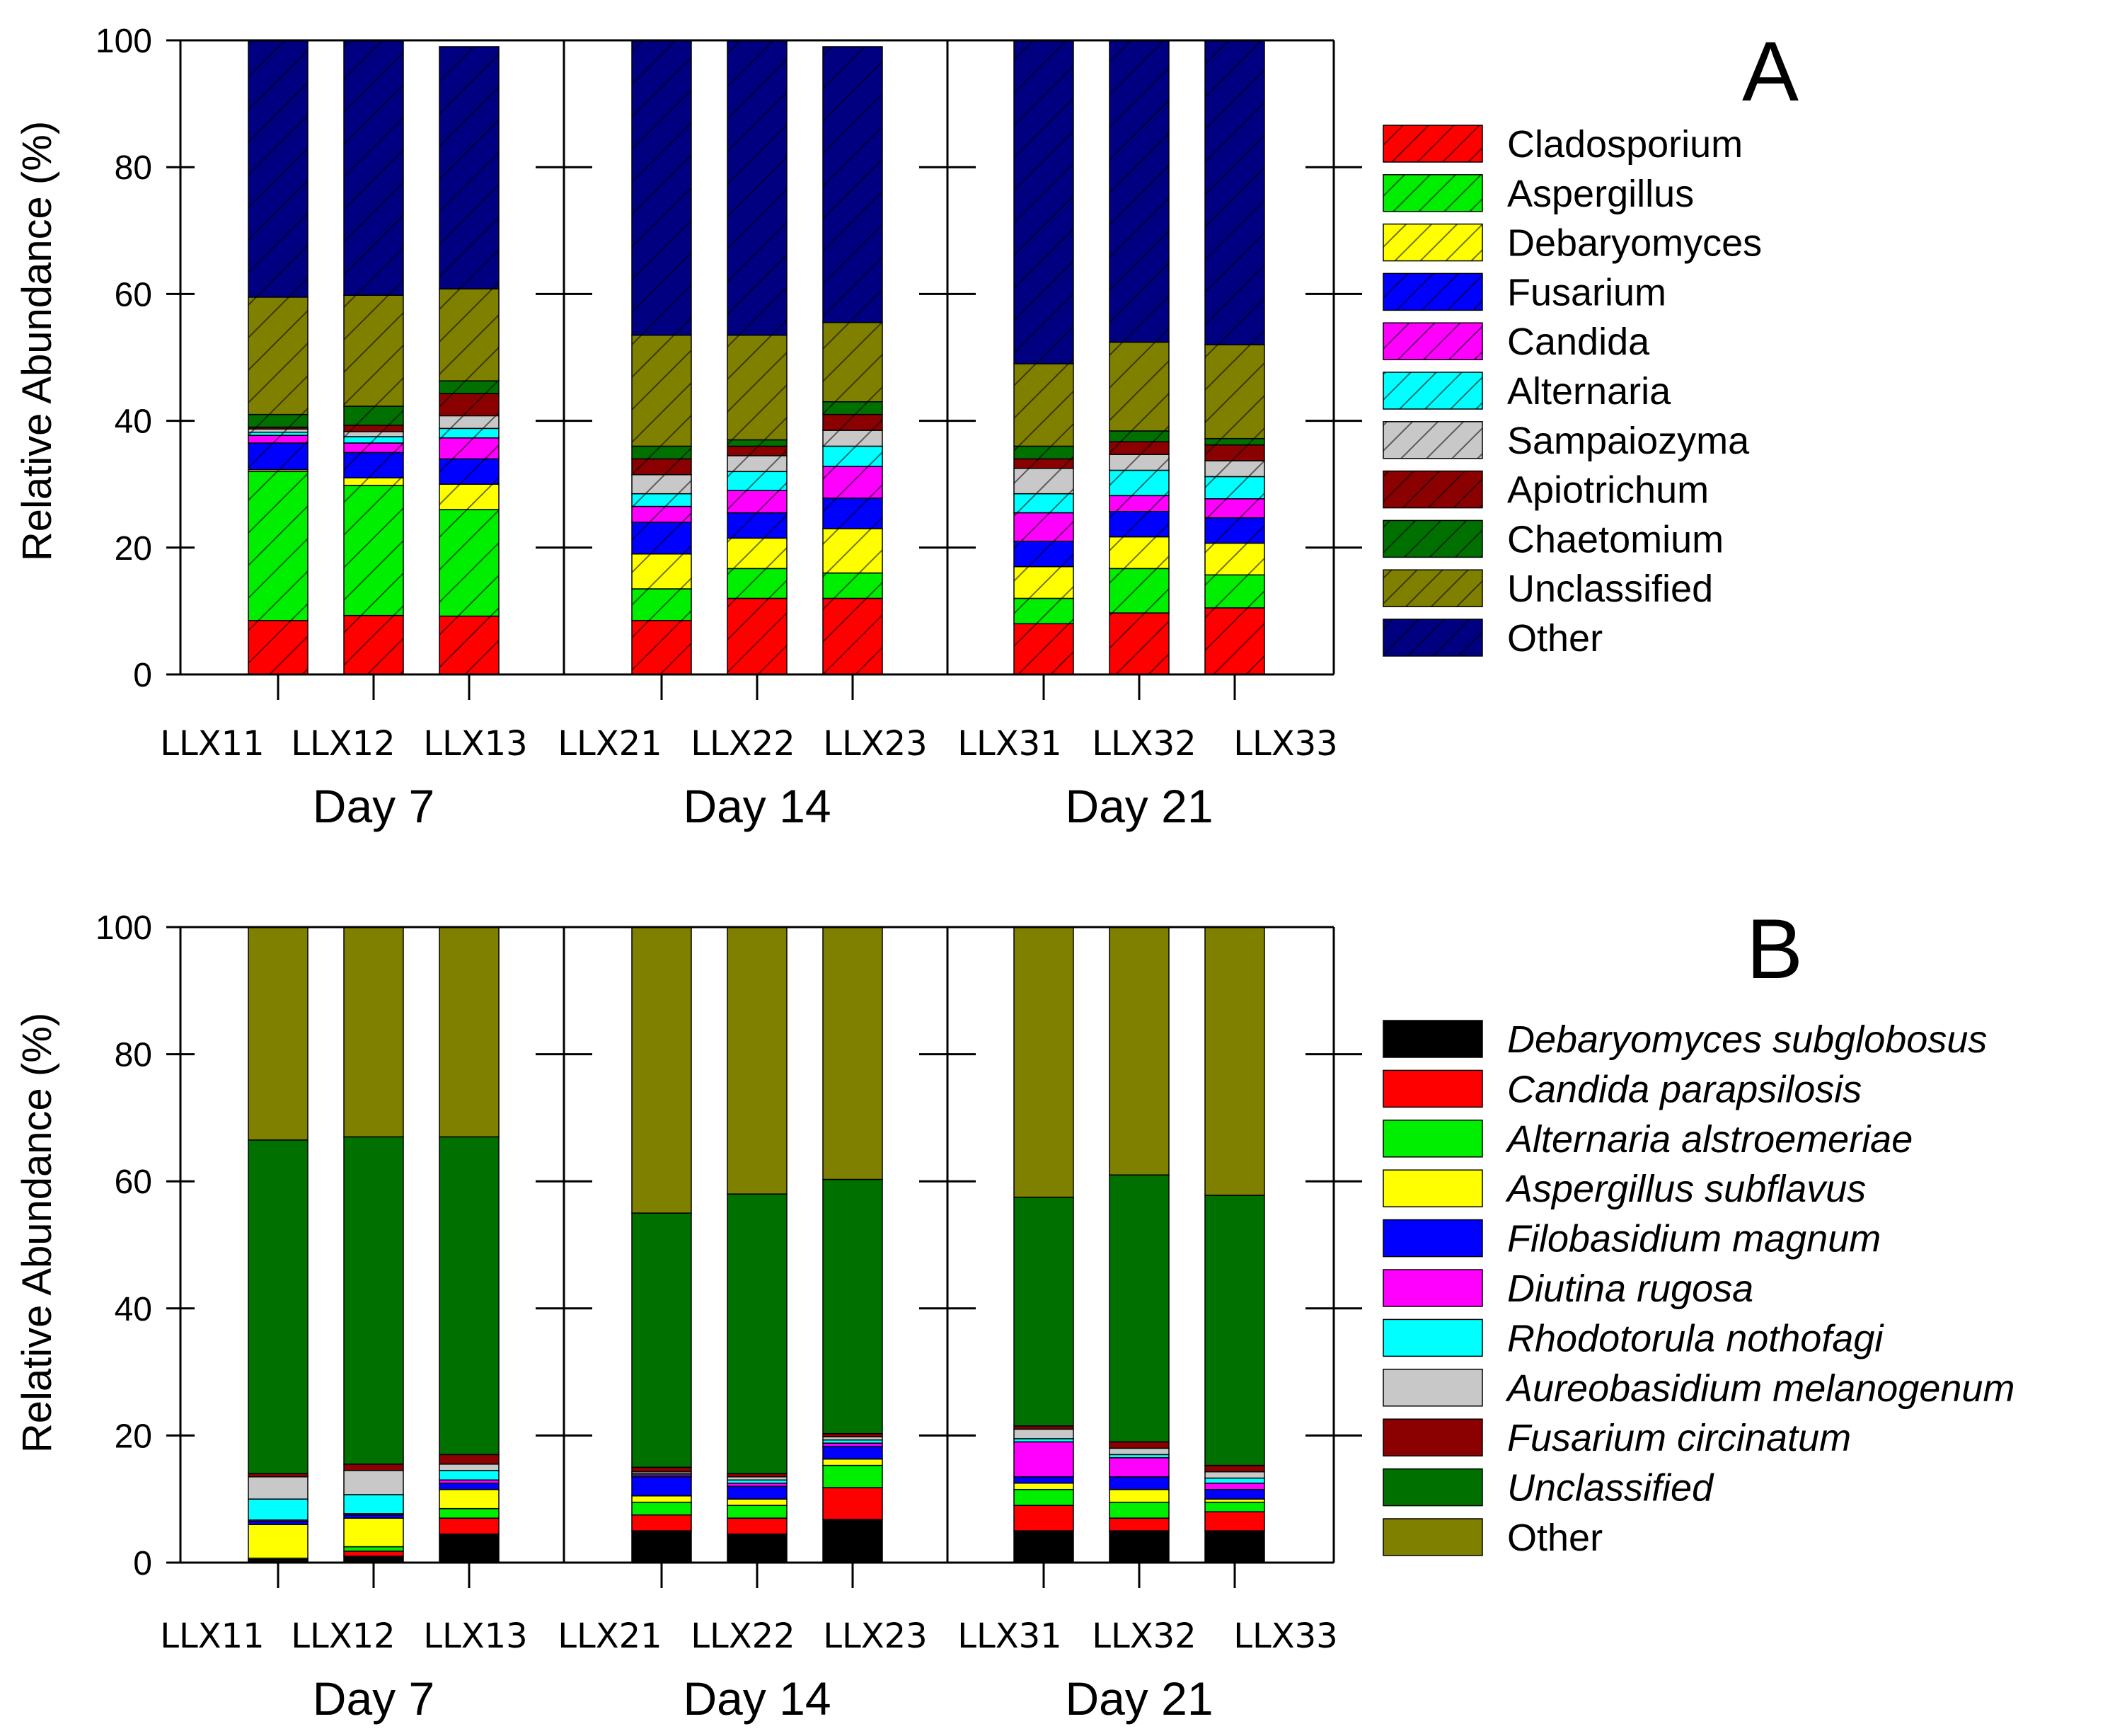  Describe the element at coordinates (133, 1309) in the screenshot. I see `y-tick-label-b-40: 40` at that location.